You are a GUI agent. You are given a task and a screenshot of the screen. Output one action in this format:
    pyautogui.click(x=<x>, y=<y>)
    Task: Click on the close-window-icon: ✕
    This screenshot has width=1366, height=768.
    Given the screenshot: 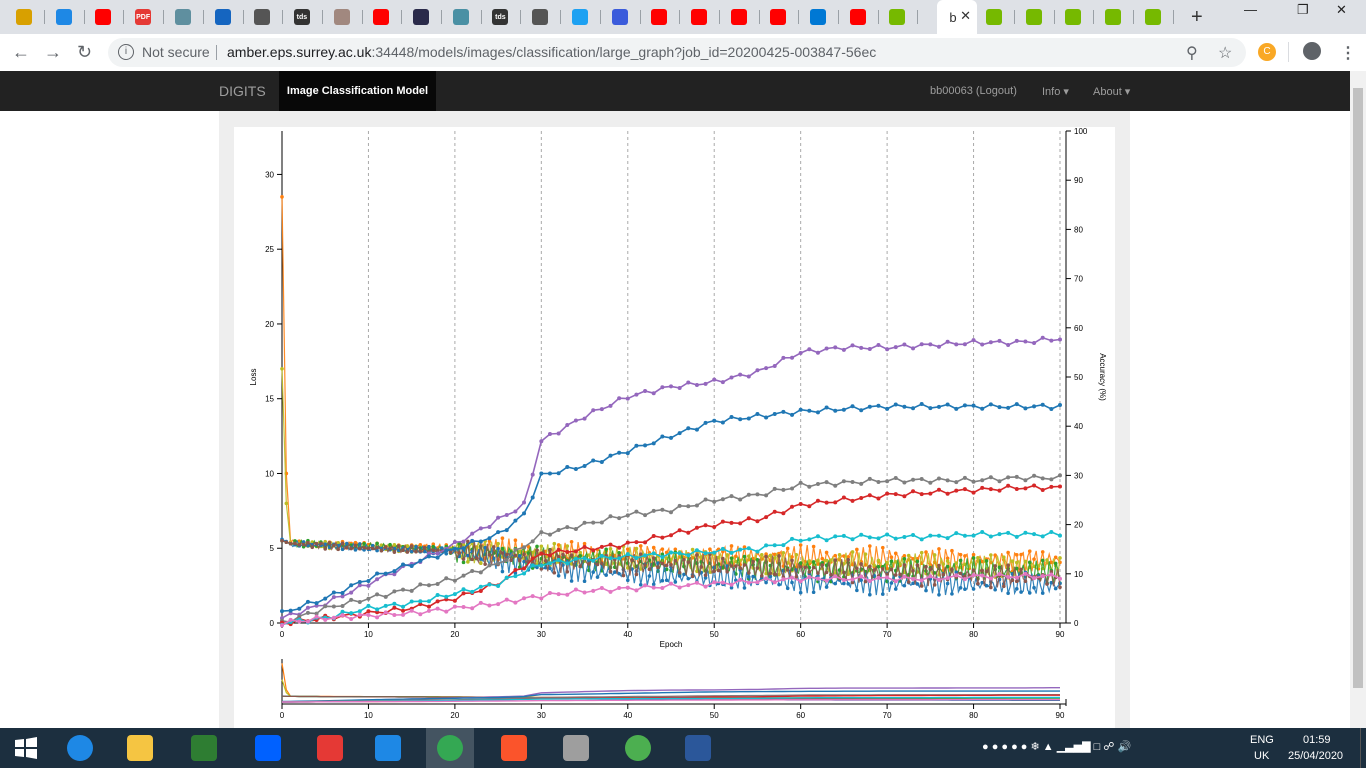 What is the action you would take?
    pyautogui.click(x=1341, y=9)
    